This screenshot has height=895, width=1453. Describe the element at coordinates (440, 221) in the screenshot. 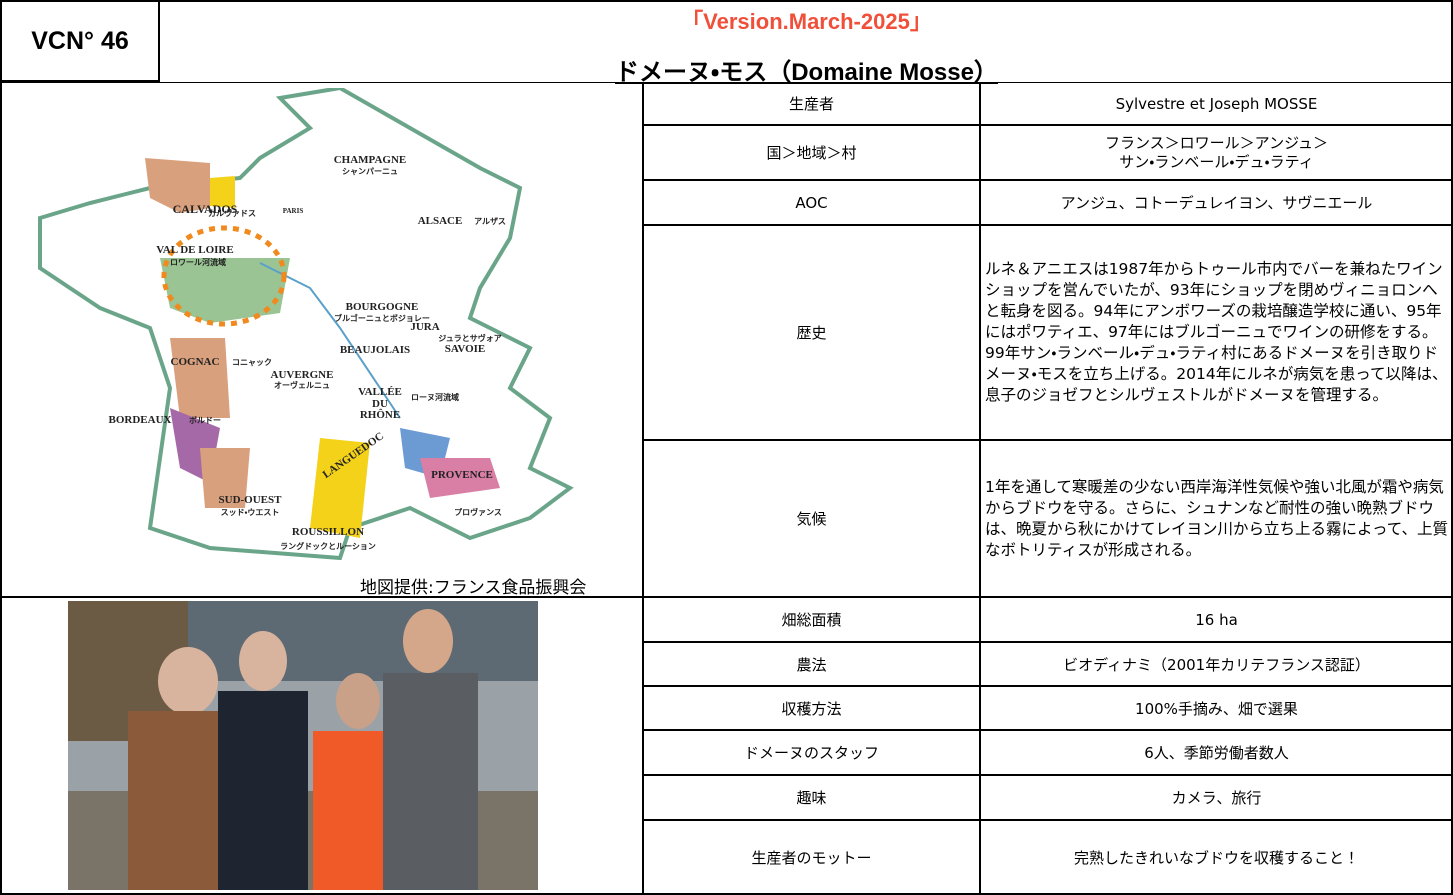

I see `map-label: ALSACE` at that location.